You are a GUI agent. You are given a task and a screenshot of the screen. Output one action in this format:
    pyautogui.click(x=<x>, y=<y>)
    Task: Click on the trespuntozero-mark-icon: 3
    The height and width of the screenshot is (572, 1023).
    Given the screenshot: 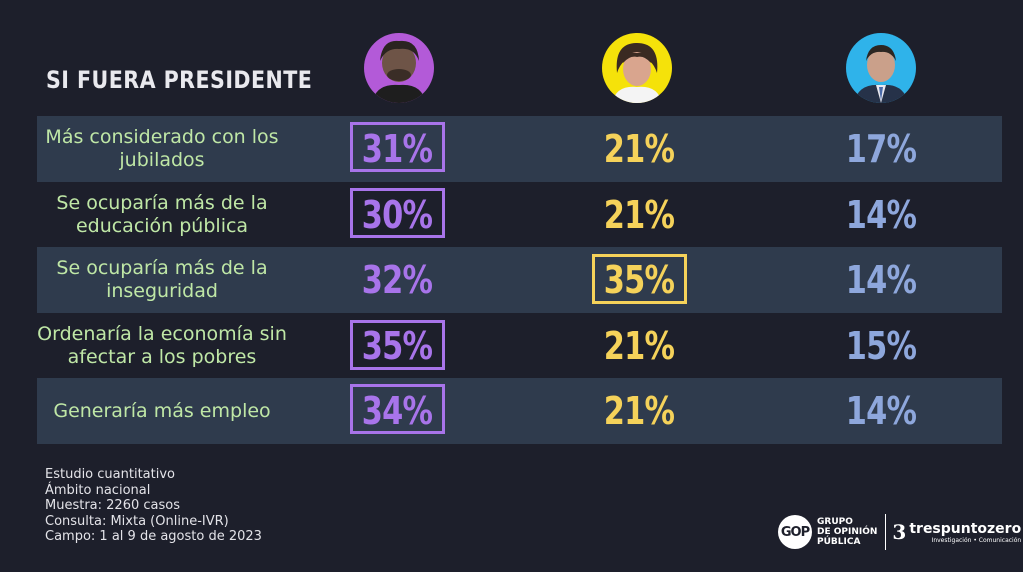 What is the action you would take?
    pyautogui.click(x=899, y=532)
    